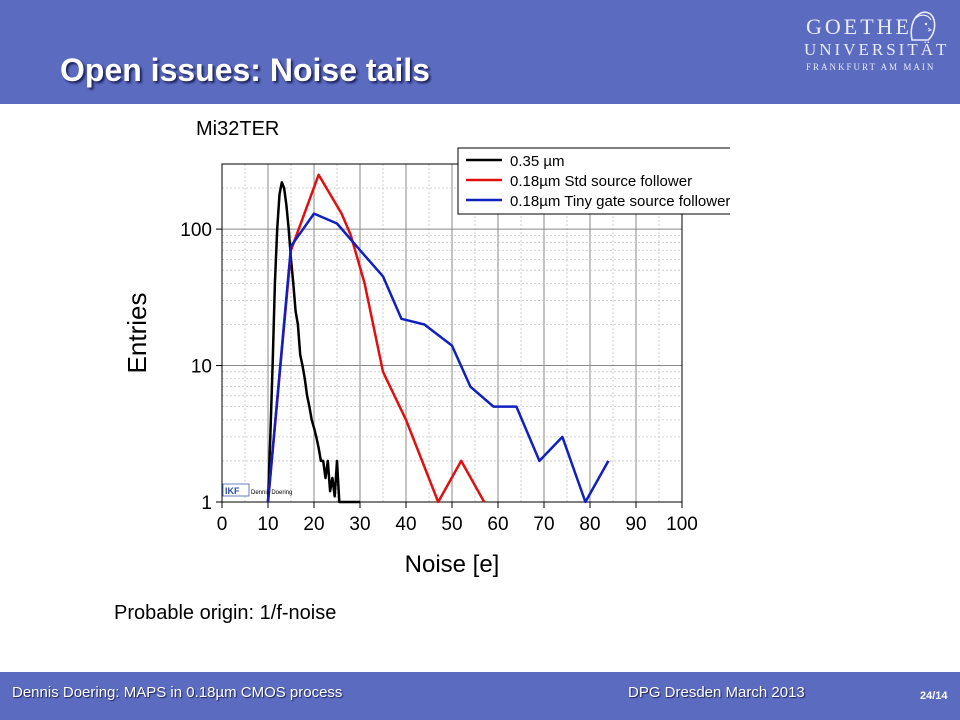 This screenshot has height=720, width=960. Describe the element at coordinates (359, 524) in the screenshot. I see `x-tick-label: 30` at that location.